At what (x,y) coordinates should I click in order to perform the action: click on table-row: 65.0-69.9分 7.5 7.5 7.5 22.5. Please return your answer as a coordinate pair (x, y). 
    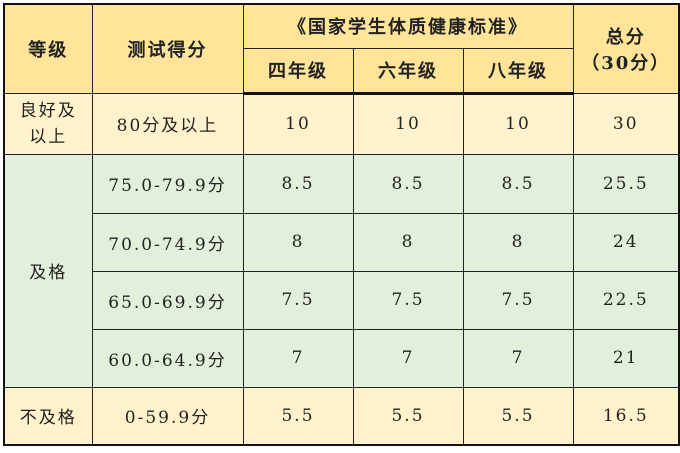
    Looking at the image, I should click on (342, 300).